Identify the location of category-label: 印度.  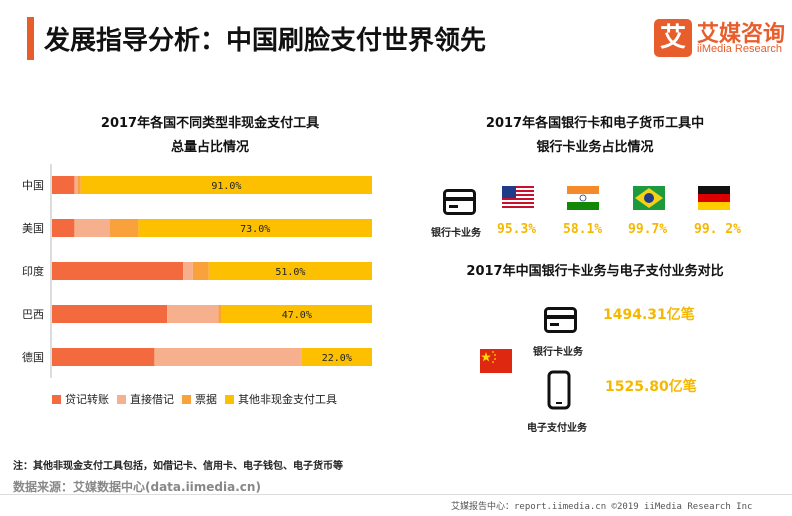
(33, 271).